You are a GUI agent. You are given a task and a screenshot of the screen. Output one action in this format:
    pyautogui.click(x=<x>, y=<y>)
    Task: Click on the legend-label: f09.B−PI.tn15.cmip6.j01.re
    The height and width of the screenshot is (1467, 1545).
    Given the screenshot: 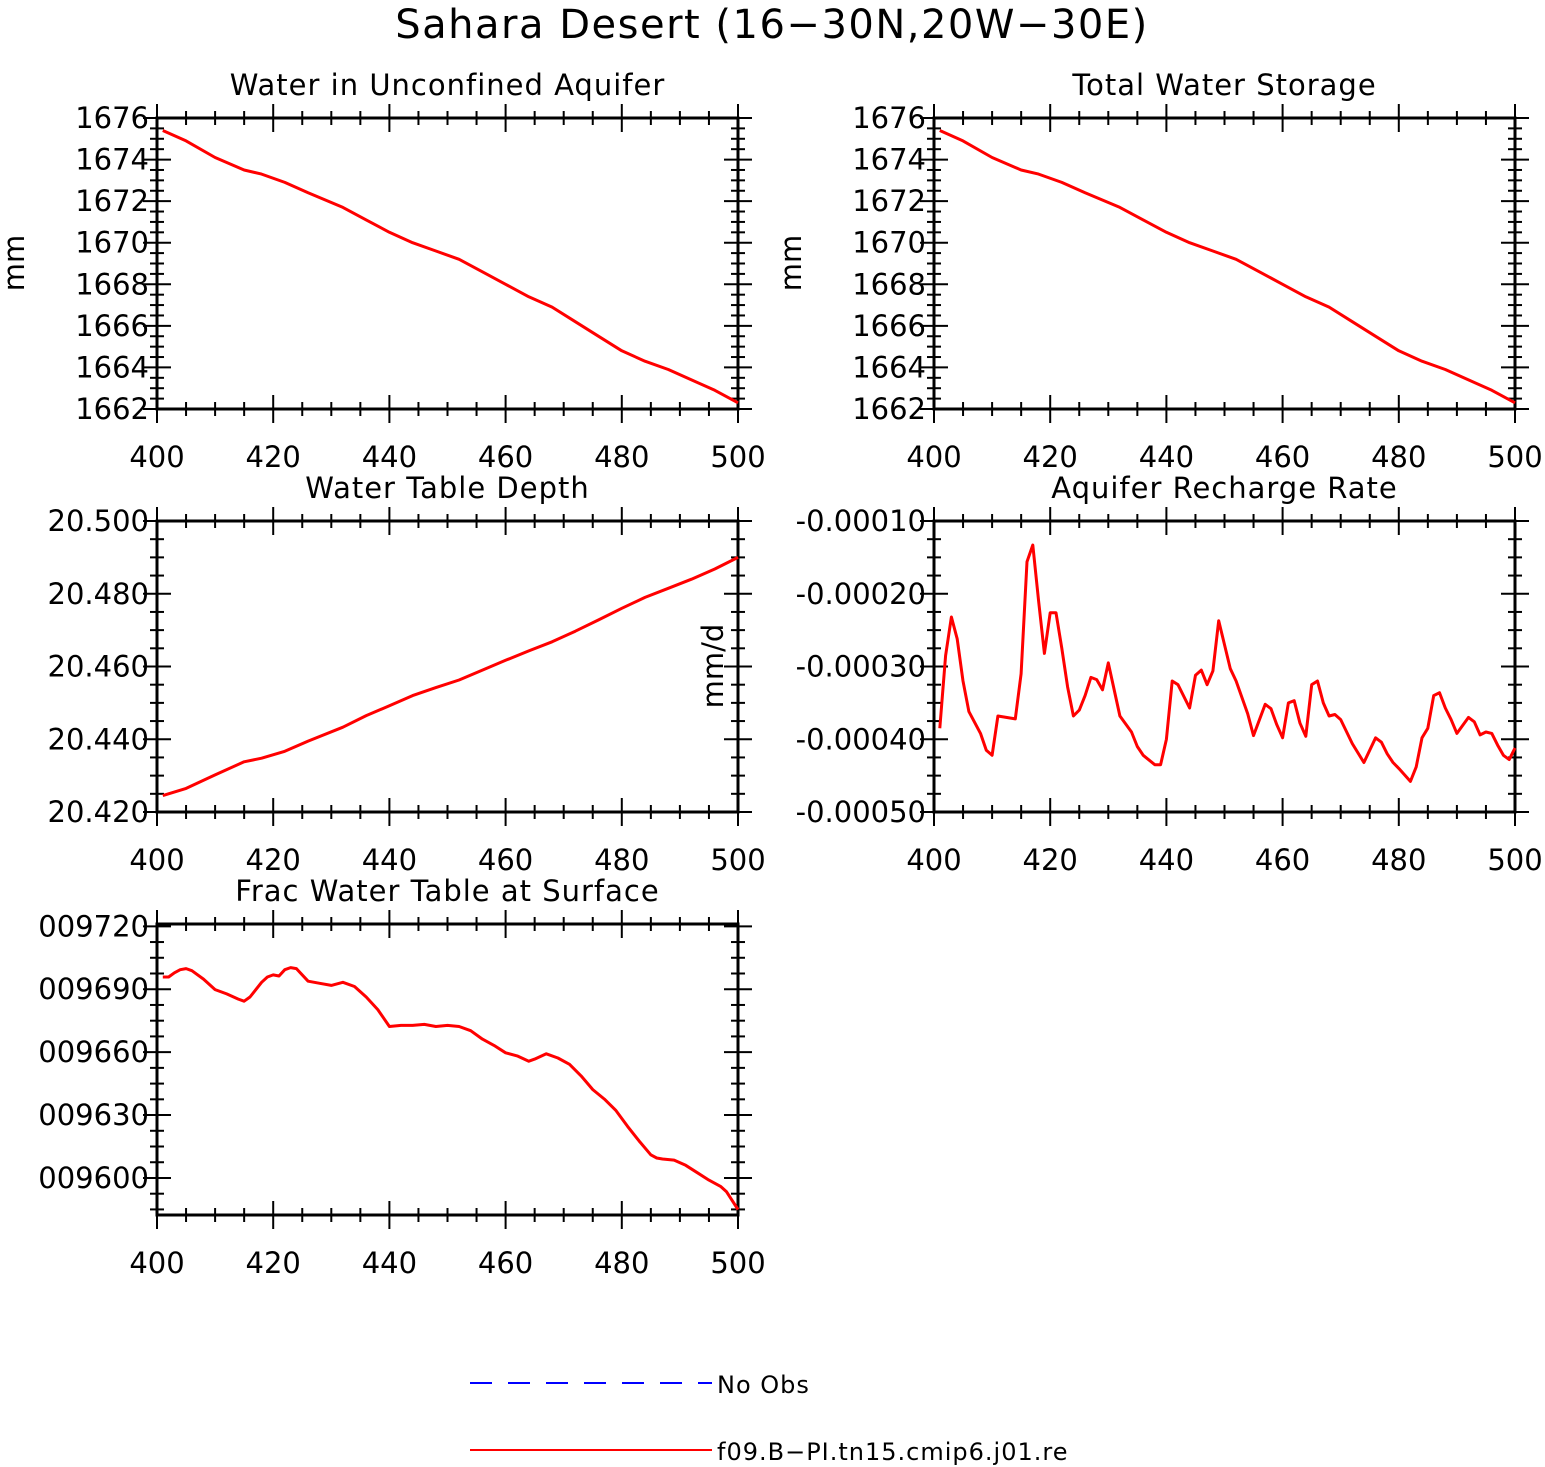 What is the action you would take?
    pyautogui.click(x=892, y=1452)
    